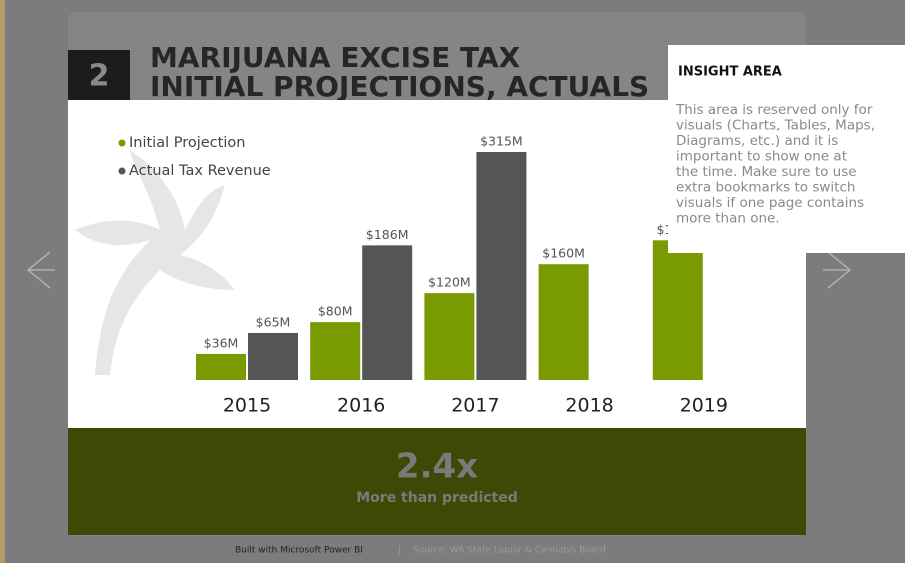 This screenshot has width=905, height=567. I want to click on x-tick-label: 2018, so click(589, 406).